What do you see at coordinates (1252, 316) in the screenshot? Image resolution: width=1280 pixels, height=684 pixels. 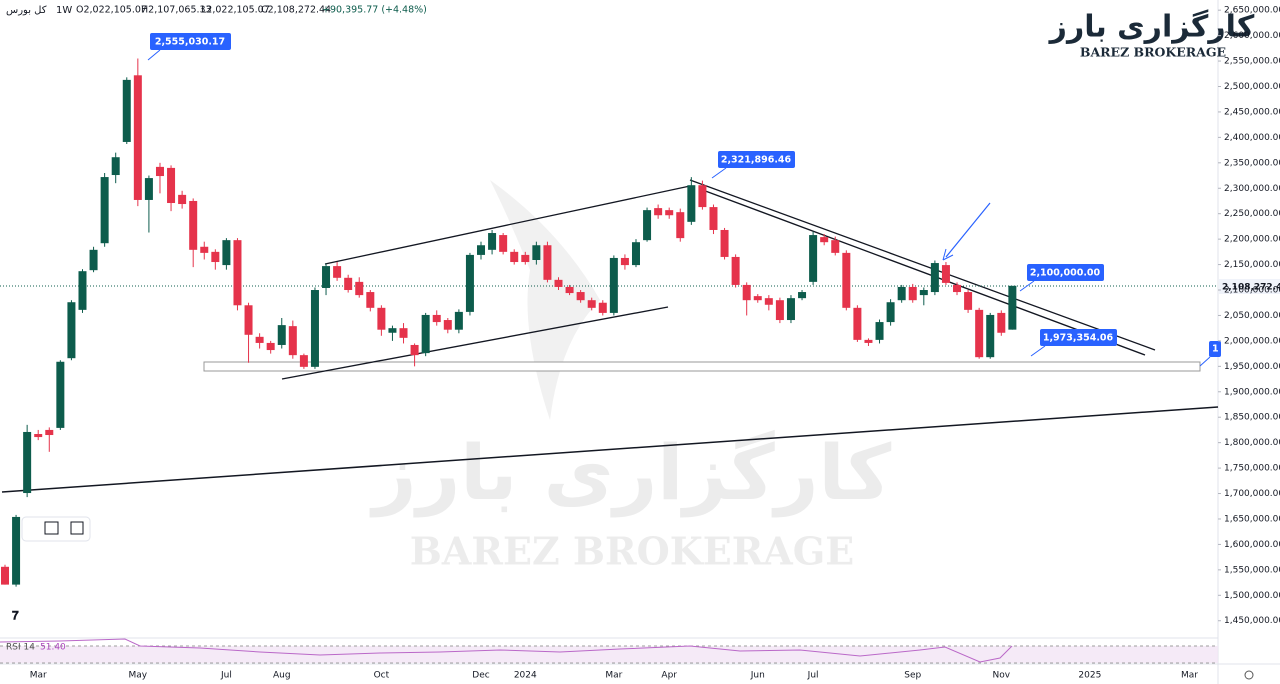 I see `y-tick-label: 2,050,000.00` at bounding box center [1252, 316].